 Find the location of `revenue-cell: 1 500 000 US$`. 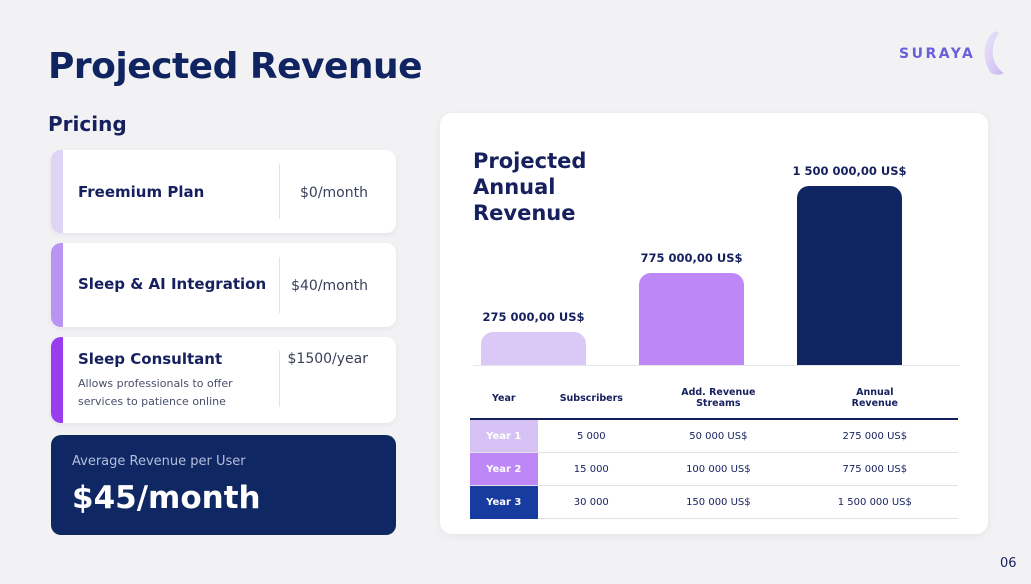

revenue-cell: 1 500 000 US$ is located at coordinates (874, 502).